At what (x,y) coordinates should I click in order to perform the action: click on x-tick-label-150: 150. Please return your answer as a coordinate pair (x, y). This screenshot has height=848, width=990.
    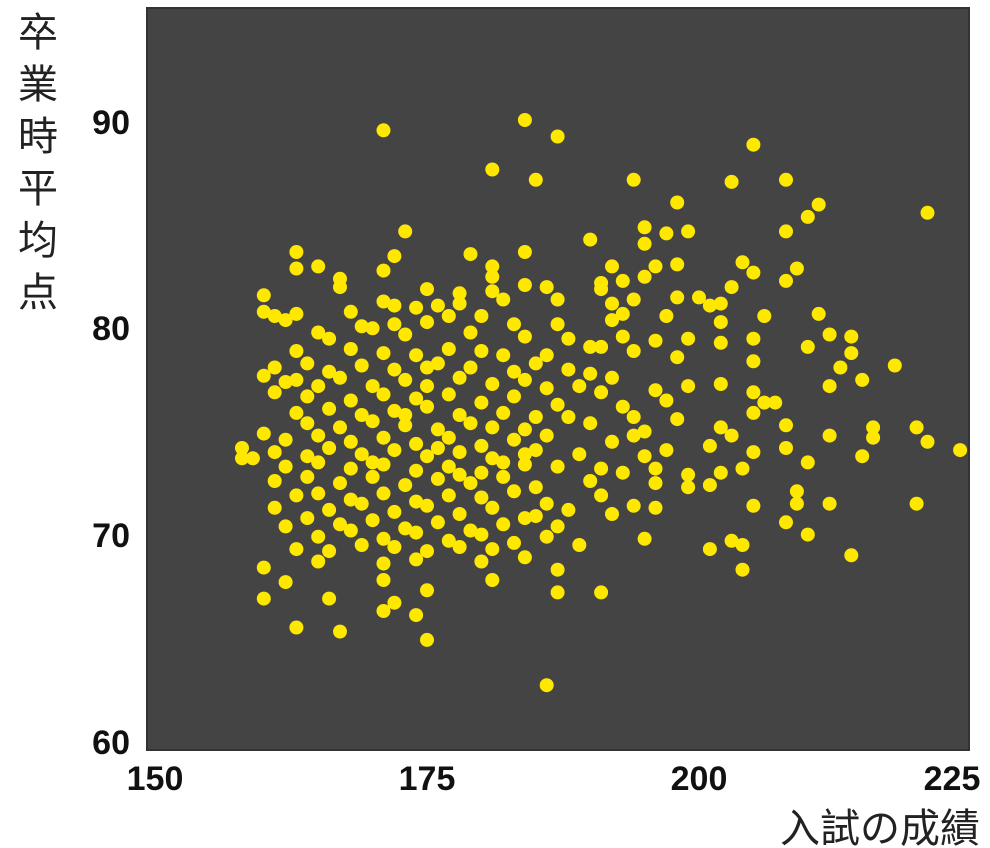
    Looking at the image, I should click on (155, 779).